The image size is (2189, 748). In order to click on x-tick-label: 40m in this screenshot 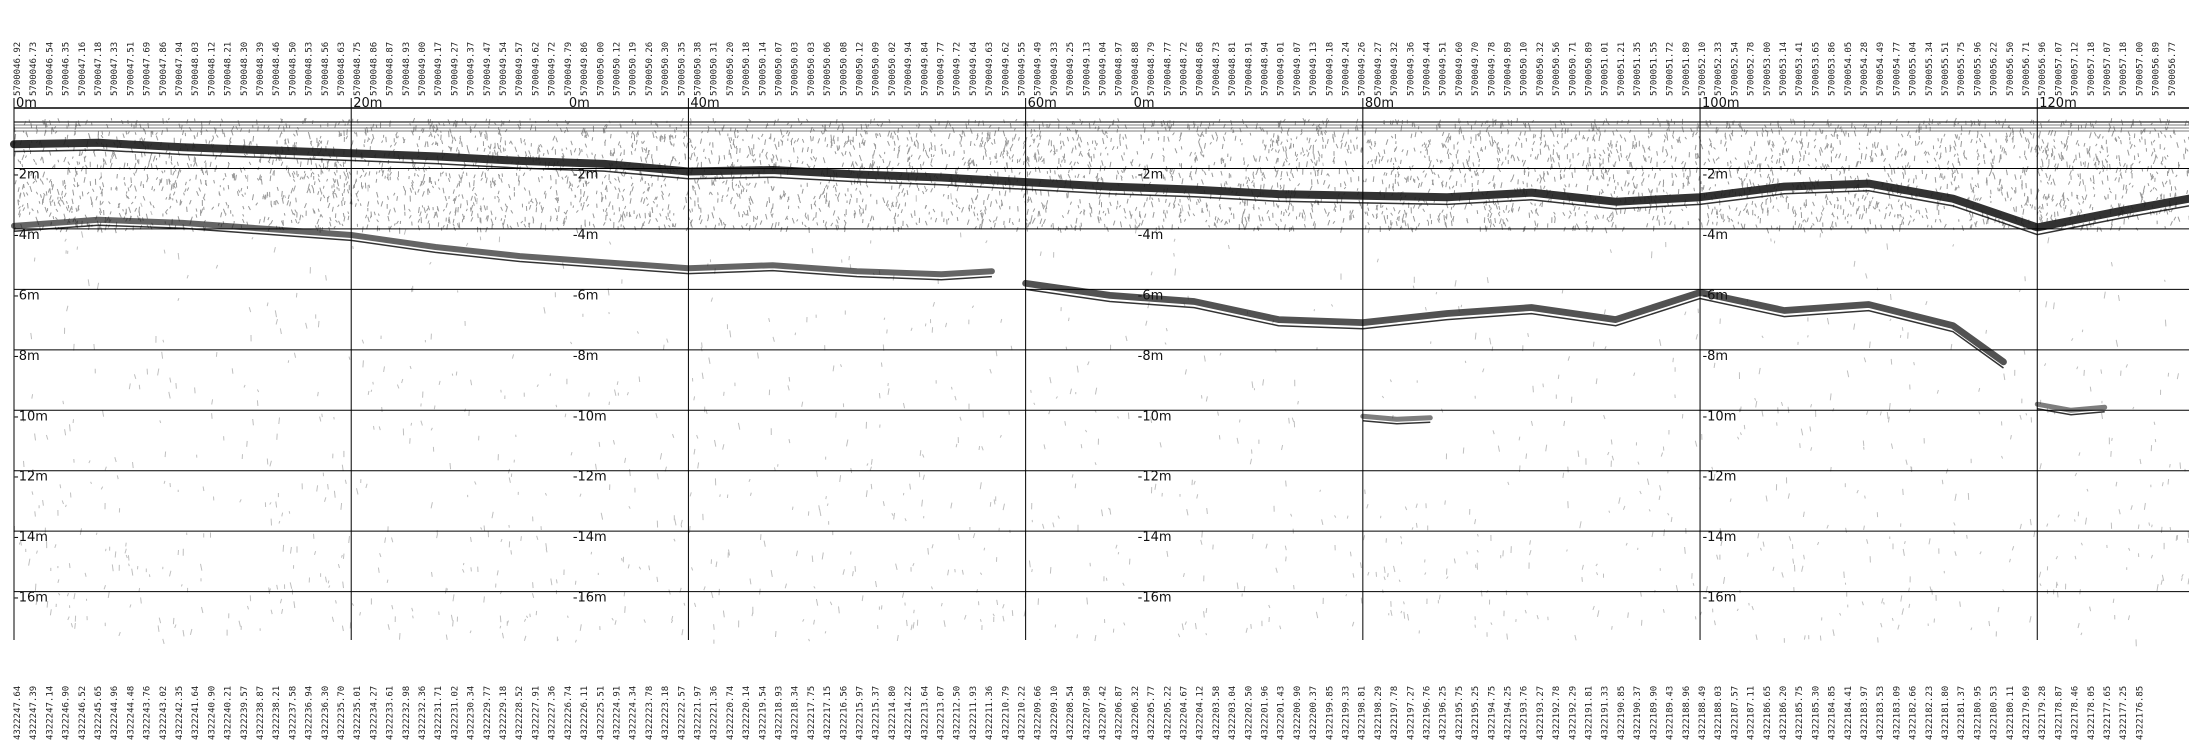, I will do `click(704, 103)`.